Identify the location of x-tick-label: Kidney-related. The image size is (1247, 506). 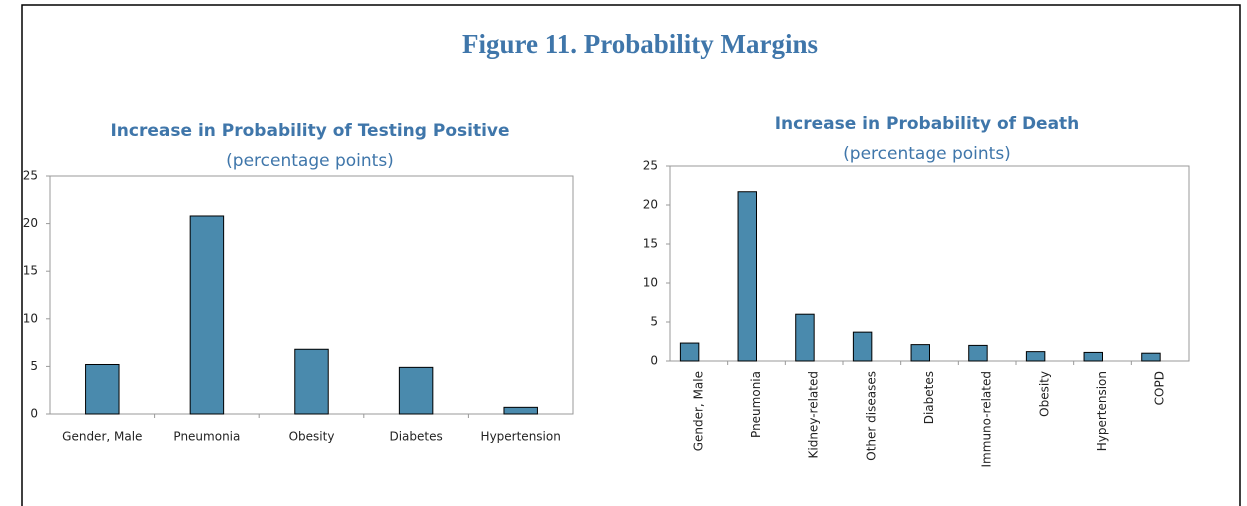
(814, 414).